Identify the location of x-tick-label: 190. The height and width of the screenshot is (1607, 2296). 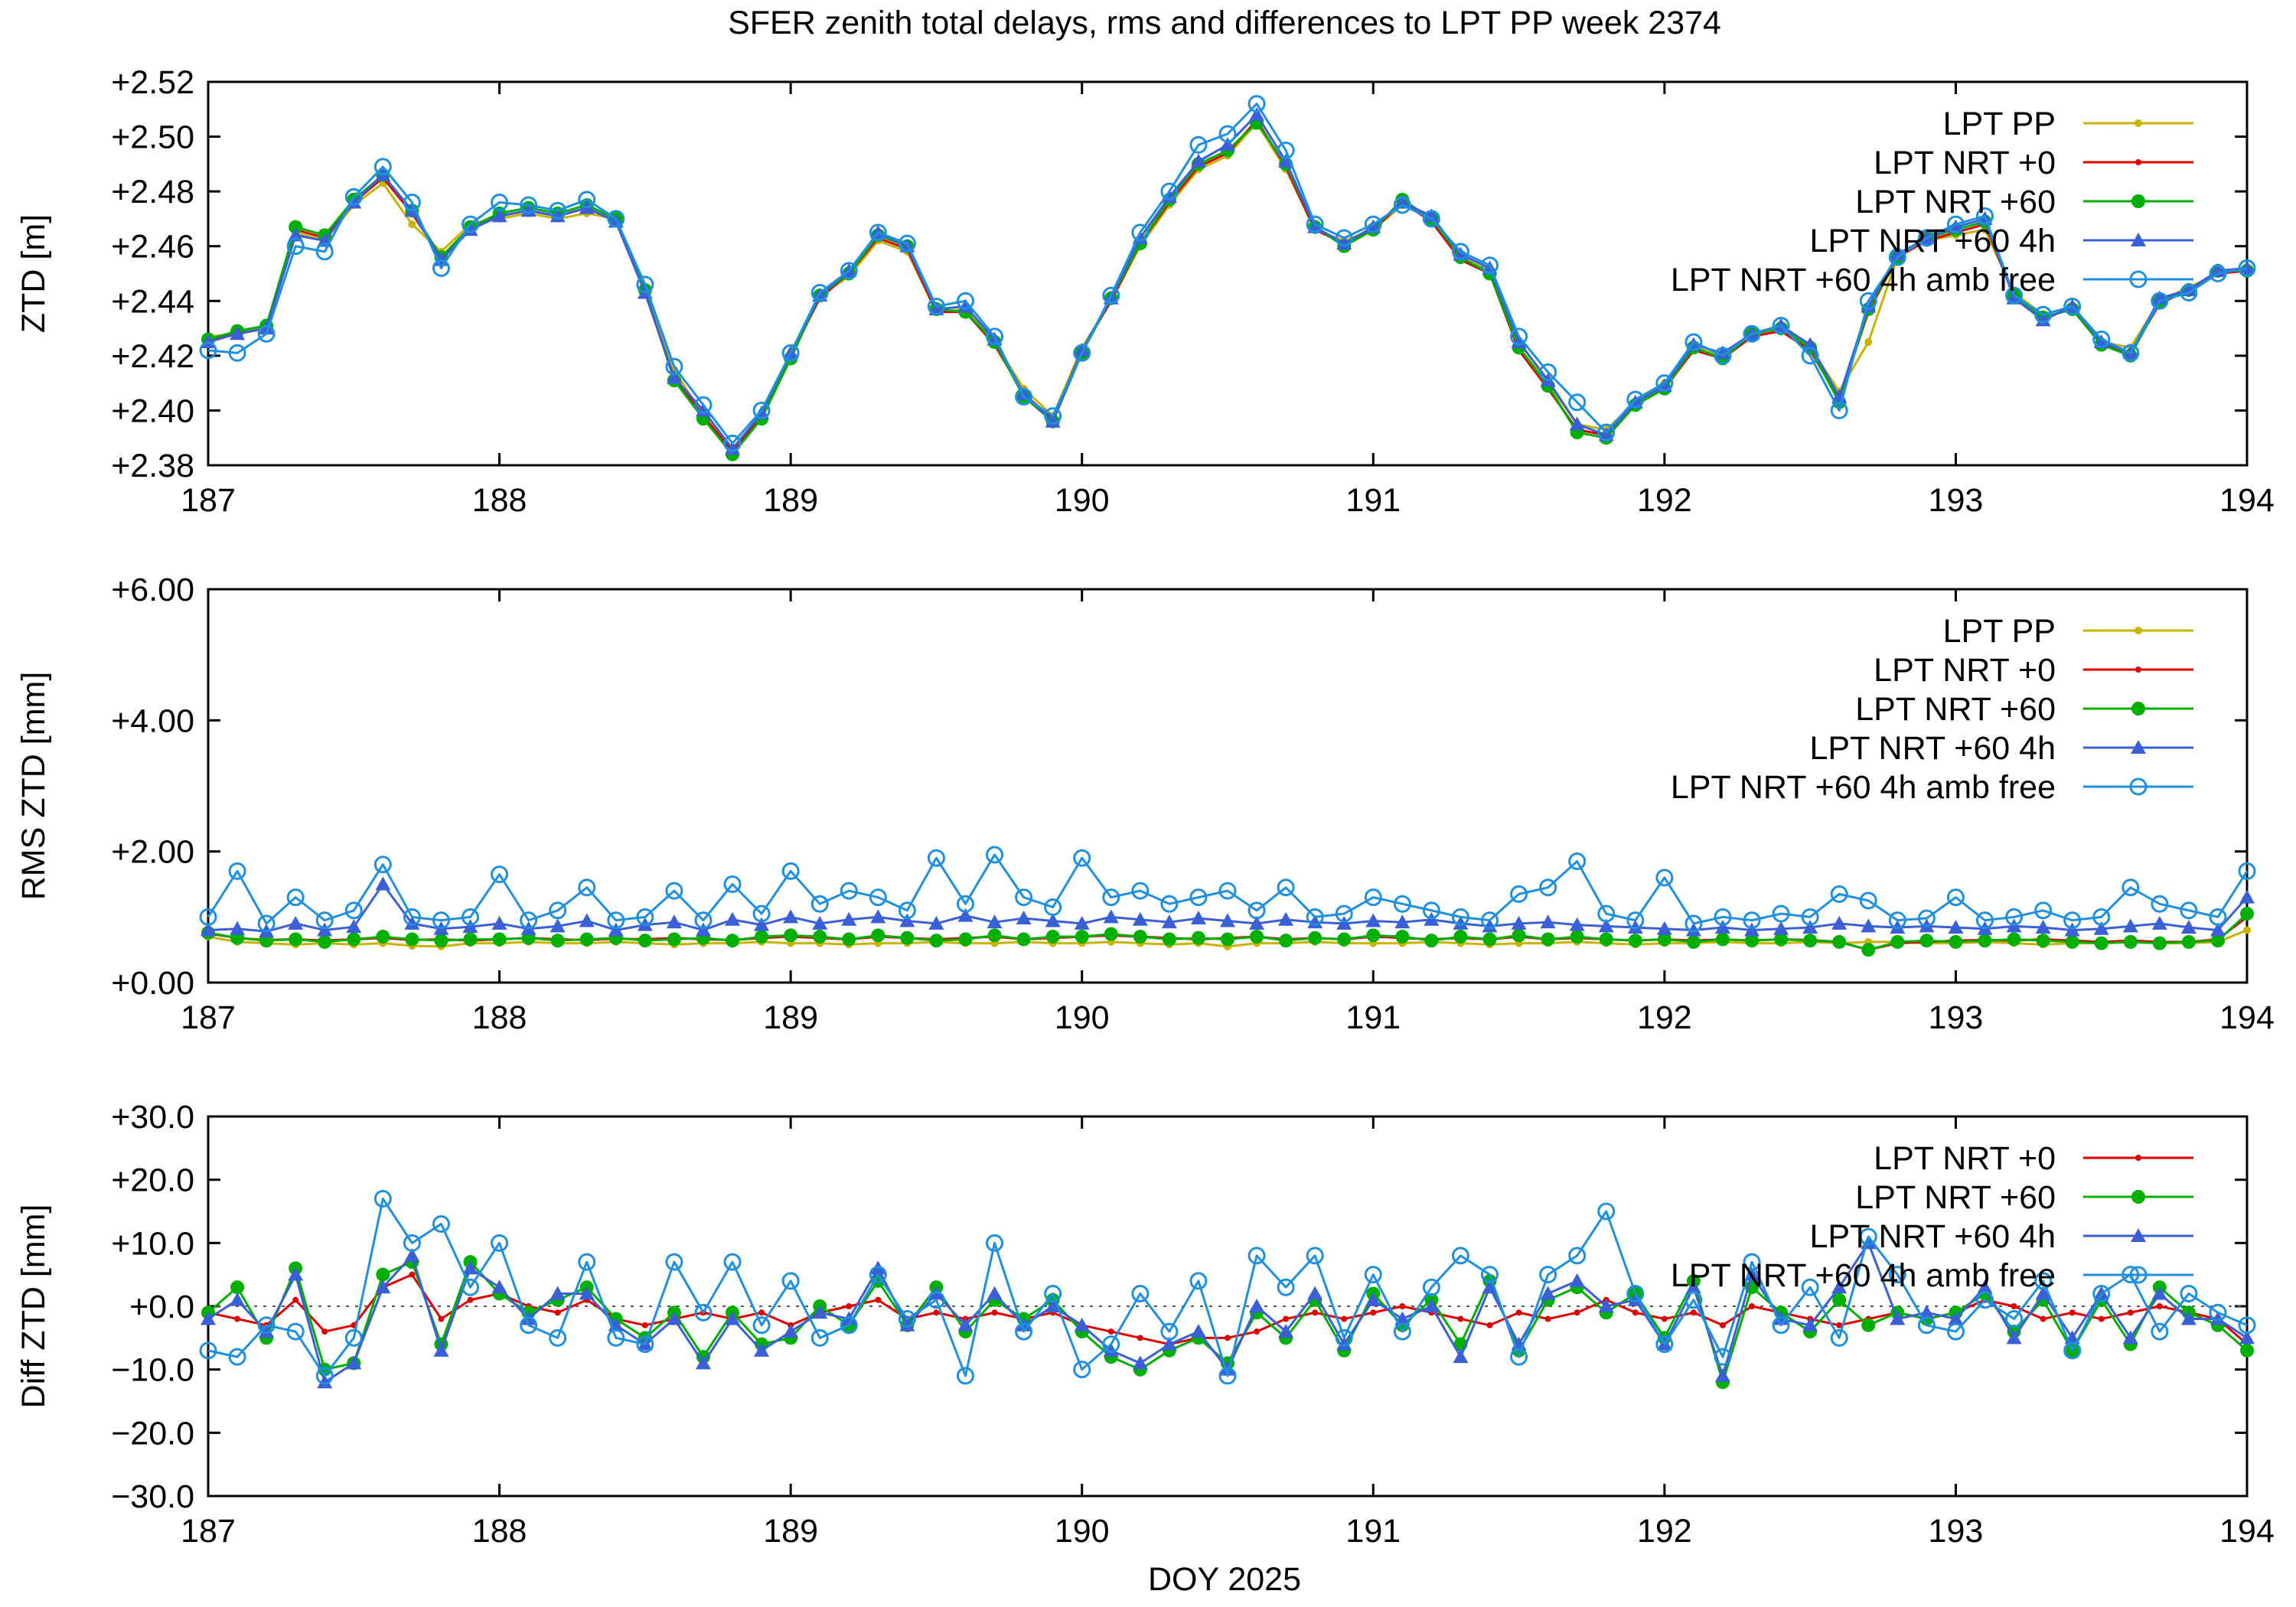
(1082, 501).